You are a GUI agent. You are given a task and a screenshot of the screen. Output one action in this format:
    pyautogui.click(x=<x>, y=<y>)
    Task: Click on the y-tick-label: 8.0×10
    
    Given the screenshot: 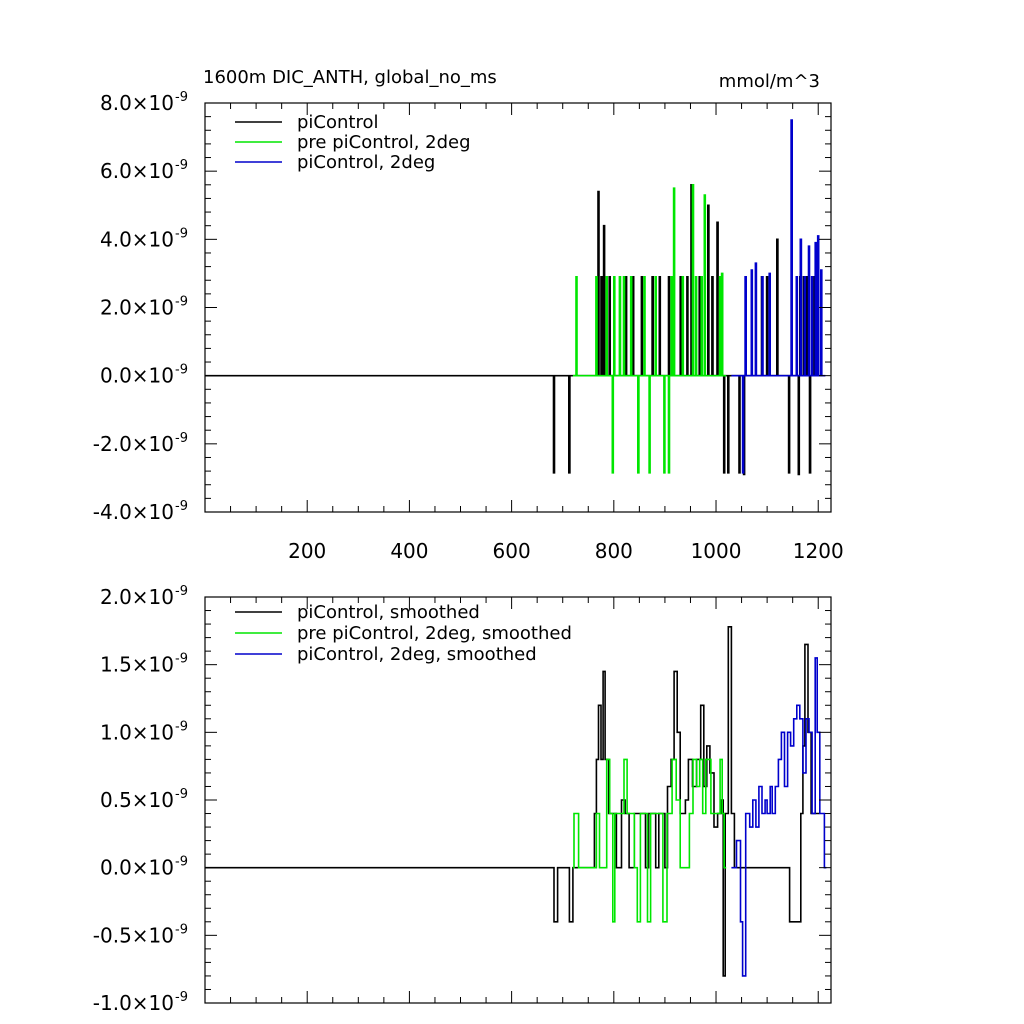 What is the action you would take?
    pyautogui.click(x=137, y=103)
    